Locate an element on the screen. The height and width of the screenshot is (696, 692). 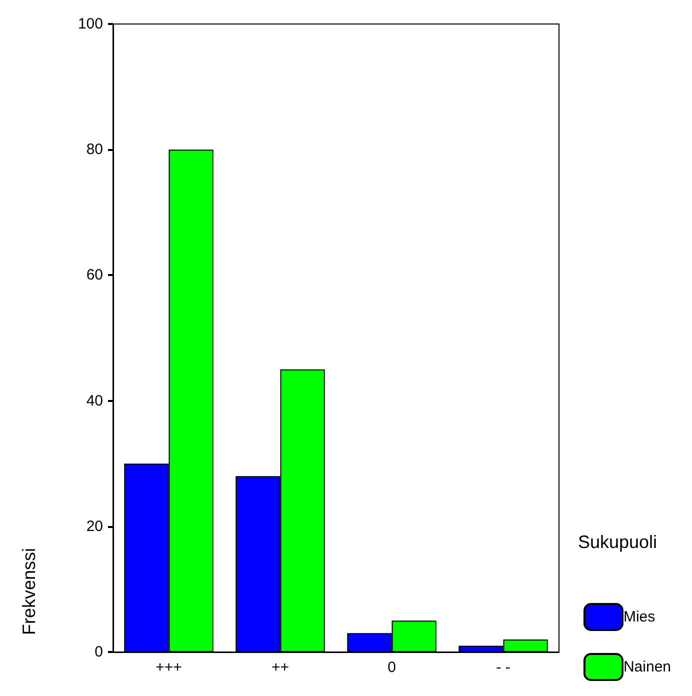
y-tick-label: 100 is located at coordinates (90, 24).